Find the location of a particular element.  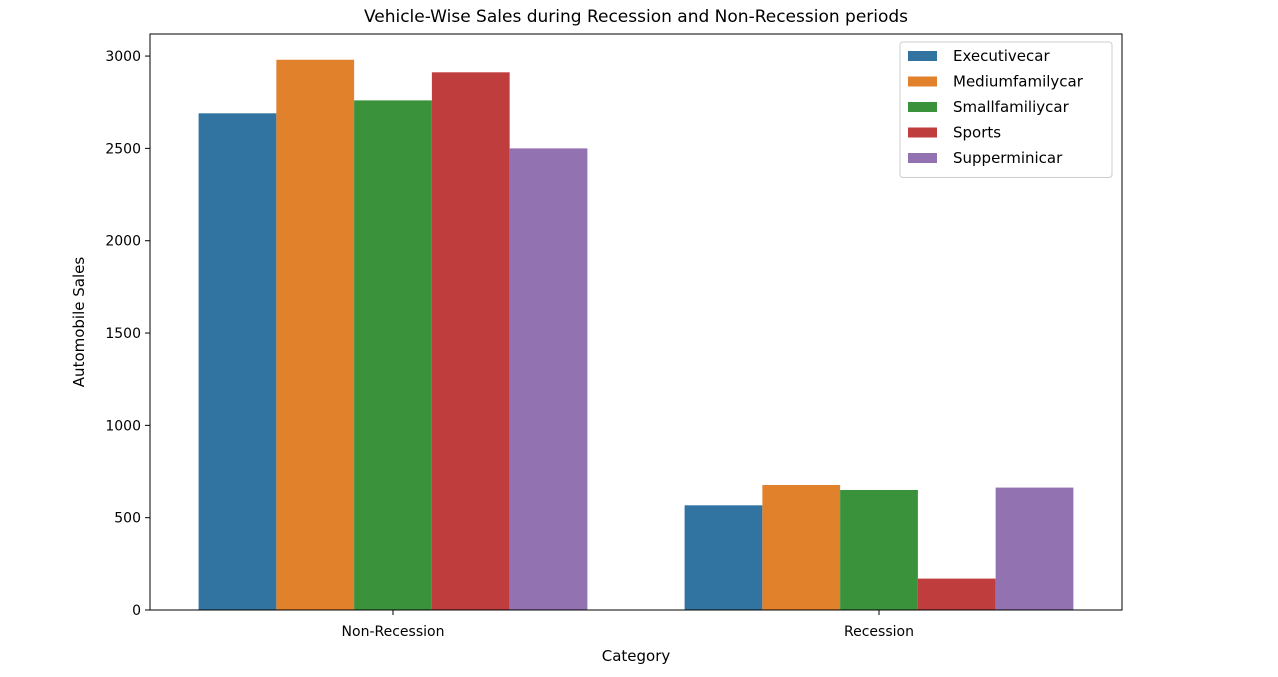

y-axis: 0 500 1000 1500 2000 2500 3000 is located at coordinates (127, 334).